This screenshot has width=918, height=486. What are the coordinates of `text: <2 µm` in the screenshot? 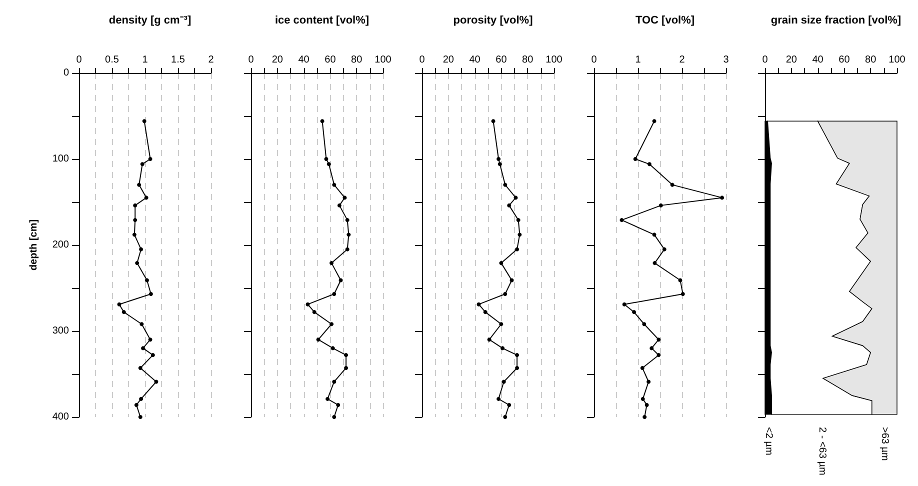 It's located at (768, 441).